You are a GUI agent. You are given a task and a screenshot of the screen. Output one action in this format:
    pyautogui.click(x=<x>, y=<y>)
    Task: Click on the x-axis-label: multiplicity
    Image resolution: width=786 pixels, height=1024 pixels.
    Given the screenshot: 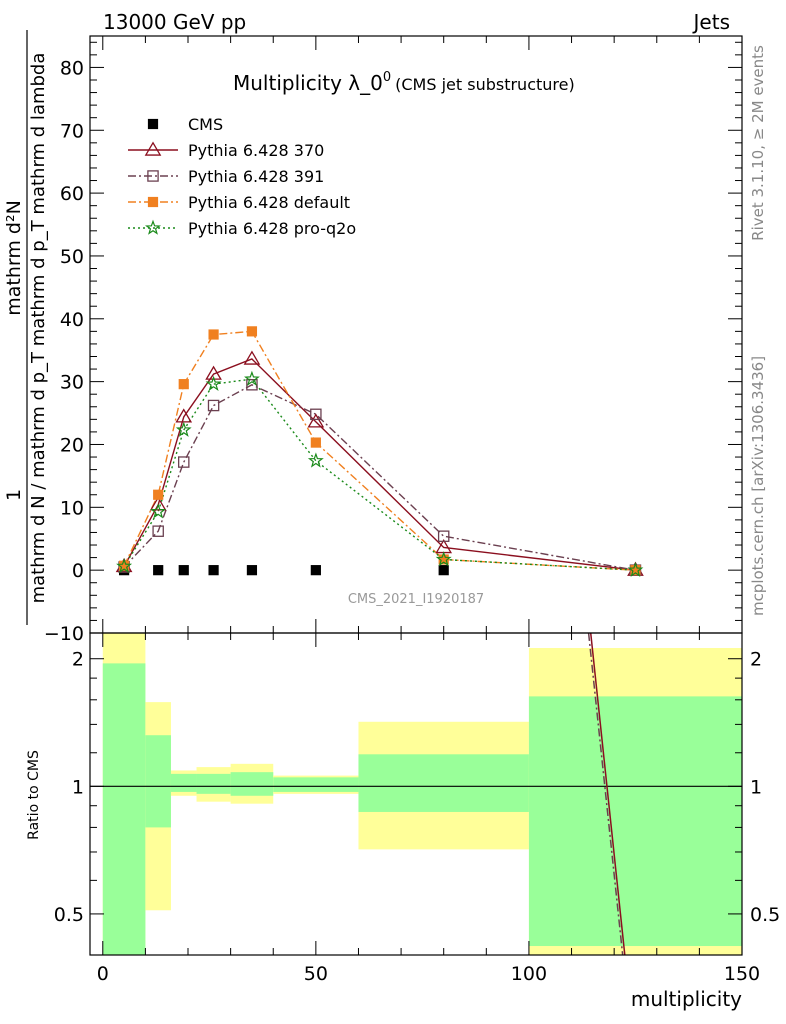 What is the action you would take?
    pyautogui.click(x=686, y=999)
    